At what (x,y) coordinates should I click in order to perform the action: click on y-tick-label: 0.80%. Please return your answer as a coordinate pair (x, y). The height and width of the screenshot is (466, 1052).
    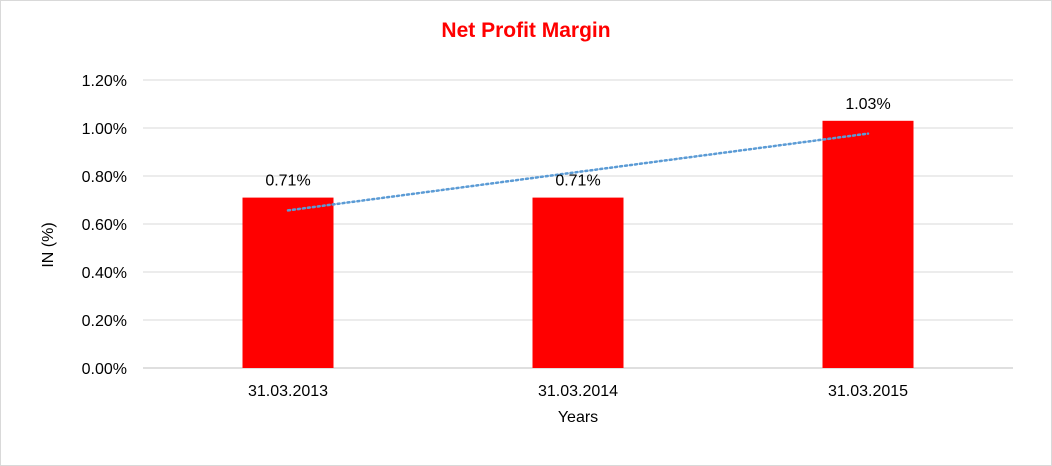
    Looking at the image, I should click on (104, 177).